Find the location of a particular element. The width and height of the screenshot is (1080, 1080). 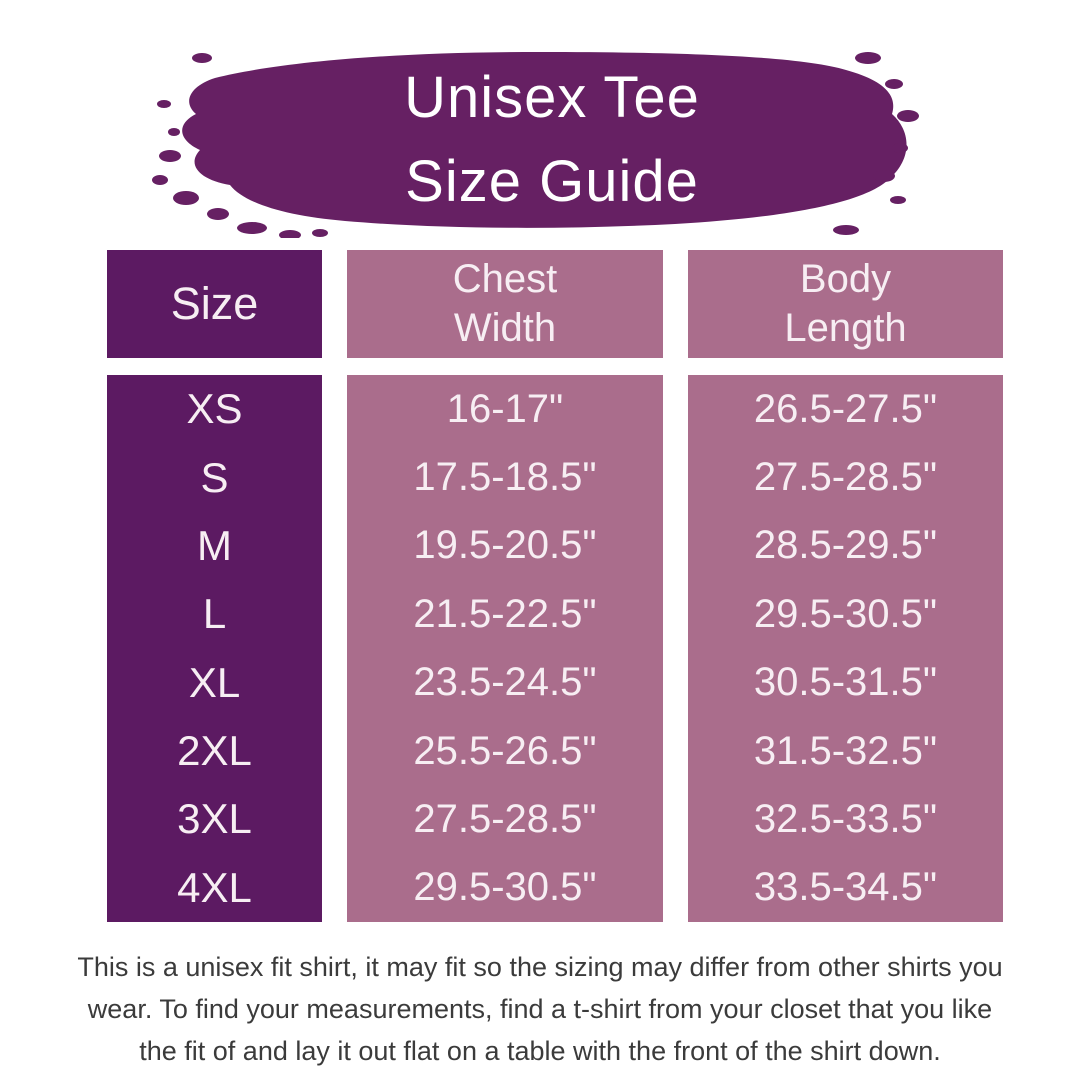

chest-width-value: 16-17" is located at coordinates (505, 408).